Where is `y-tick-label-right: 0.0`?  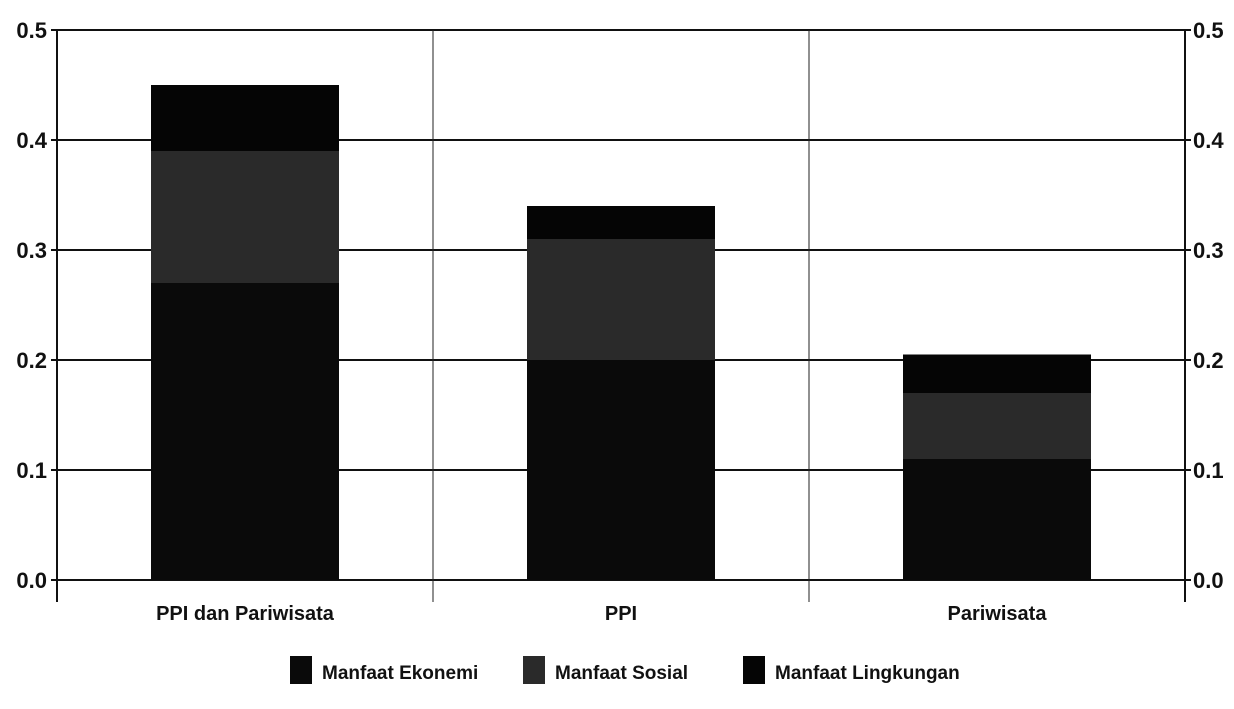
y-tick-label-right: 0.0 is located at coordinates (1208, 580).